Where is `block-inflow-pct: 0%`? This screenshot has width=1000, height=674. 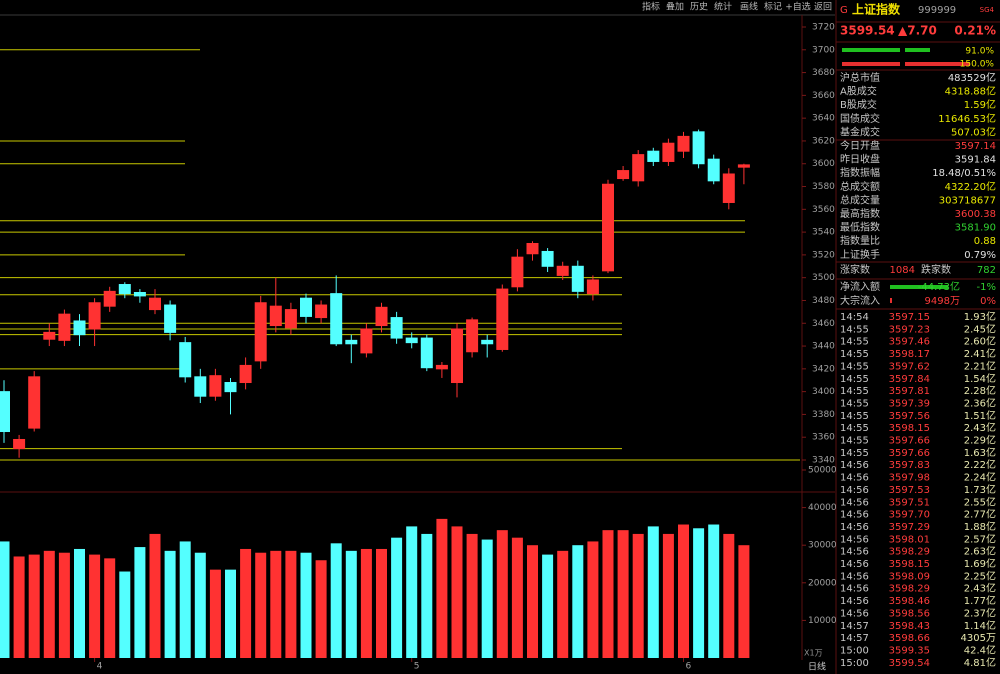 block-inflow-pct: 0% is located at coordinates (988, 301).